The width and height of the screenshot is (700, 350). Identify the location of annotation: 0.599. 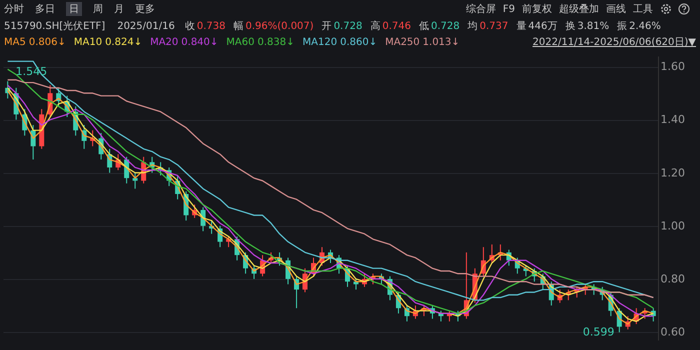
(598, 331).